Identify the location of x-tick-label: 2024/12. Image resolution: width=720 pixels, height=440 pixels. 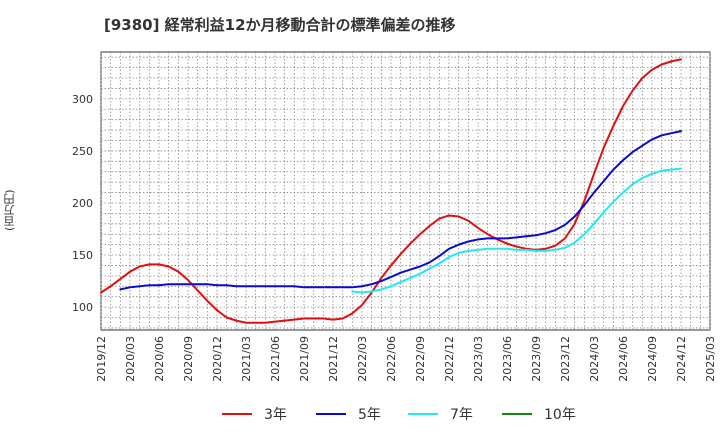
(681, 359).